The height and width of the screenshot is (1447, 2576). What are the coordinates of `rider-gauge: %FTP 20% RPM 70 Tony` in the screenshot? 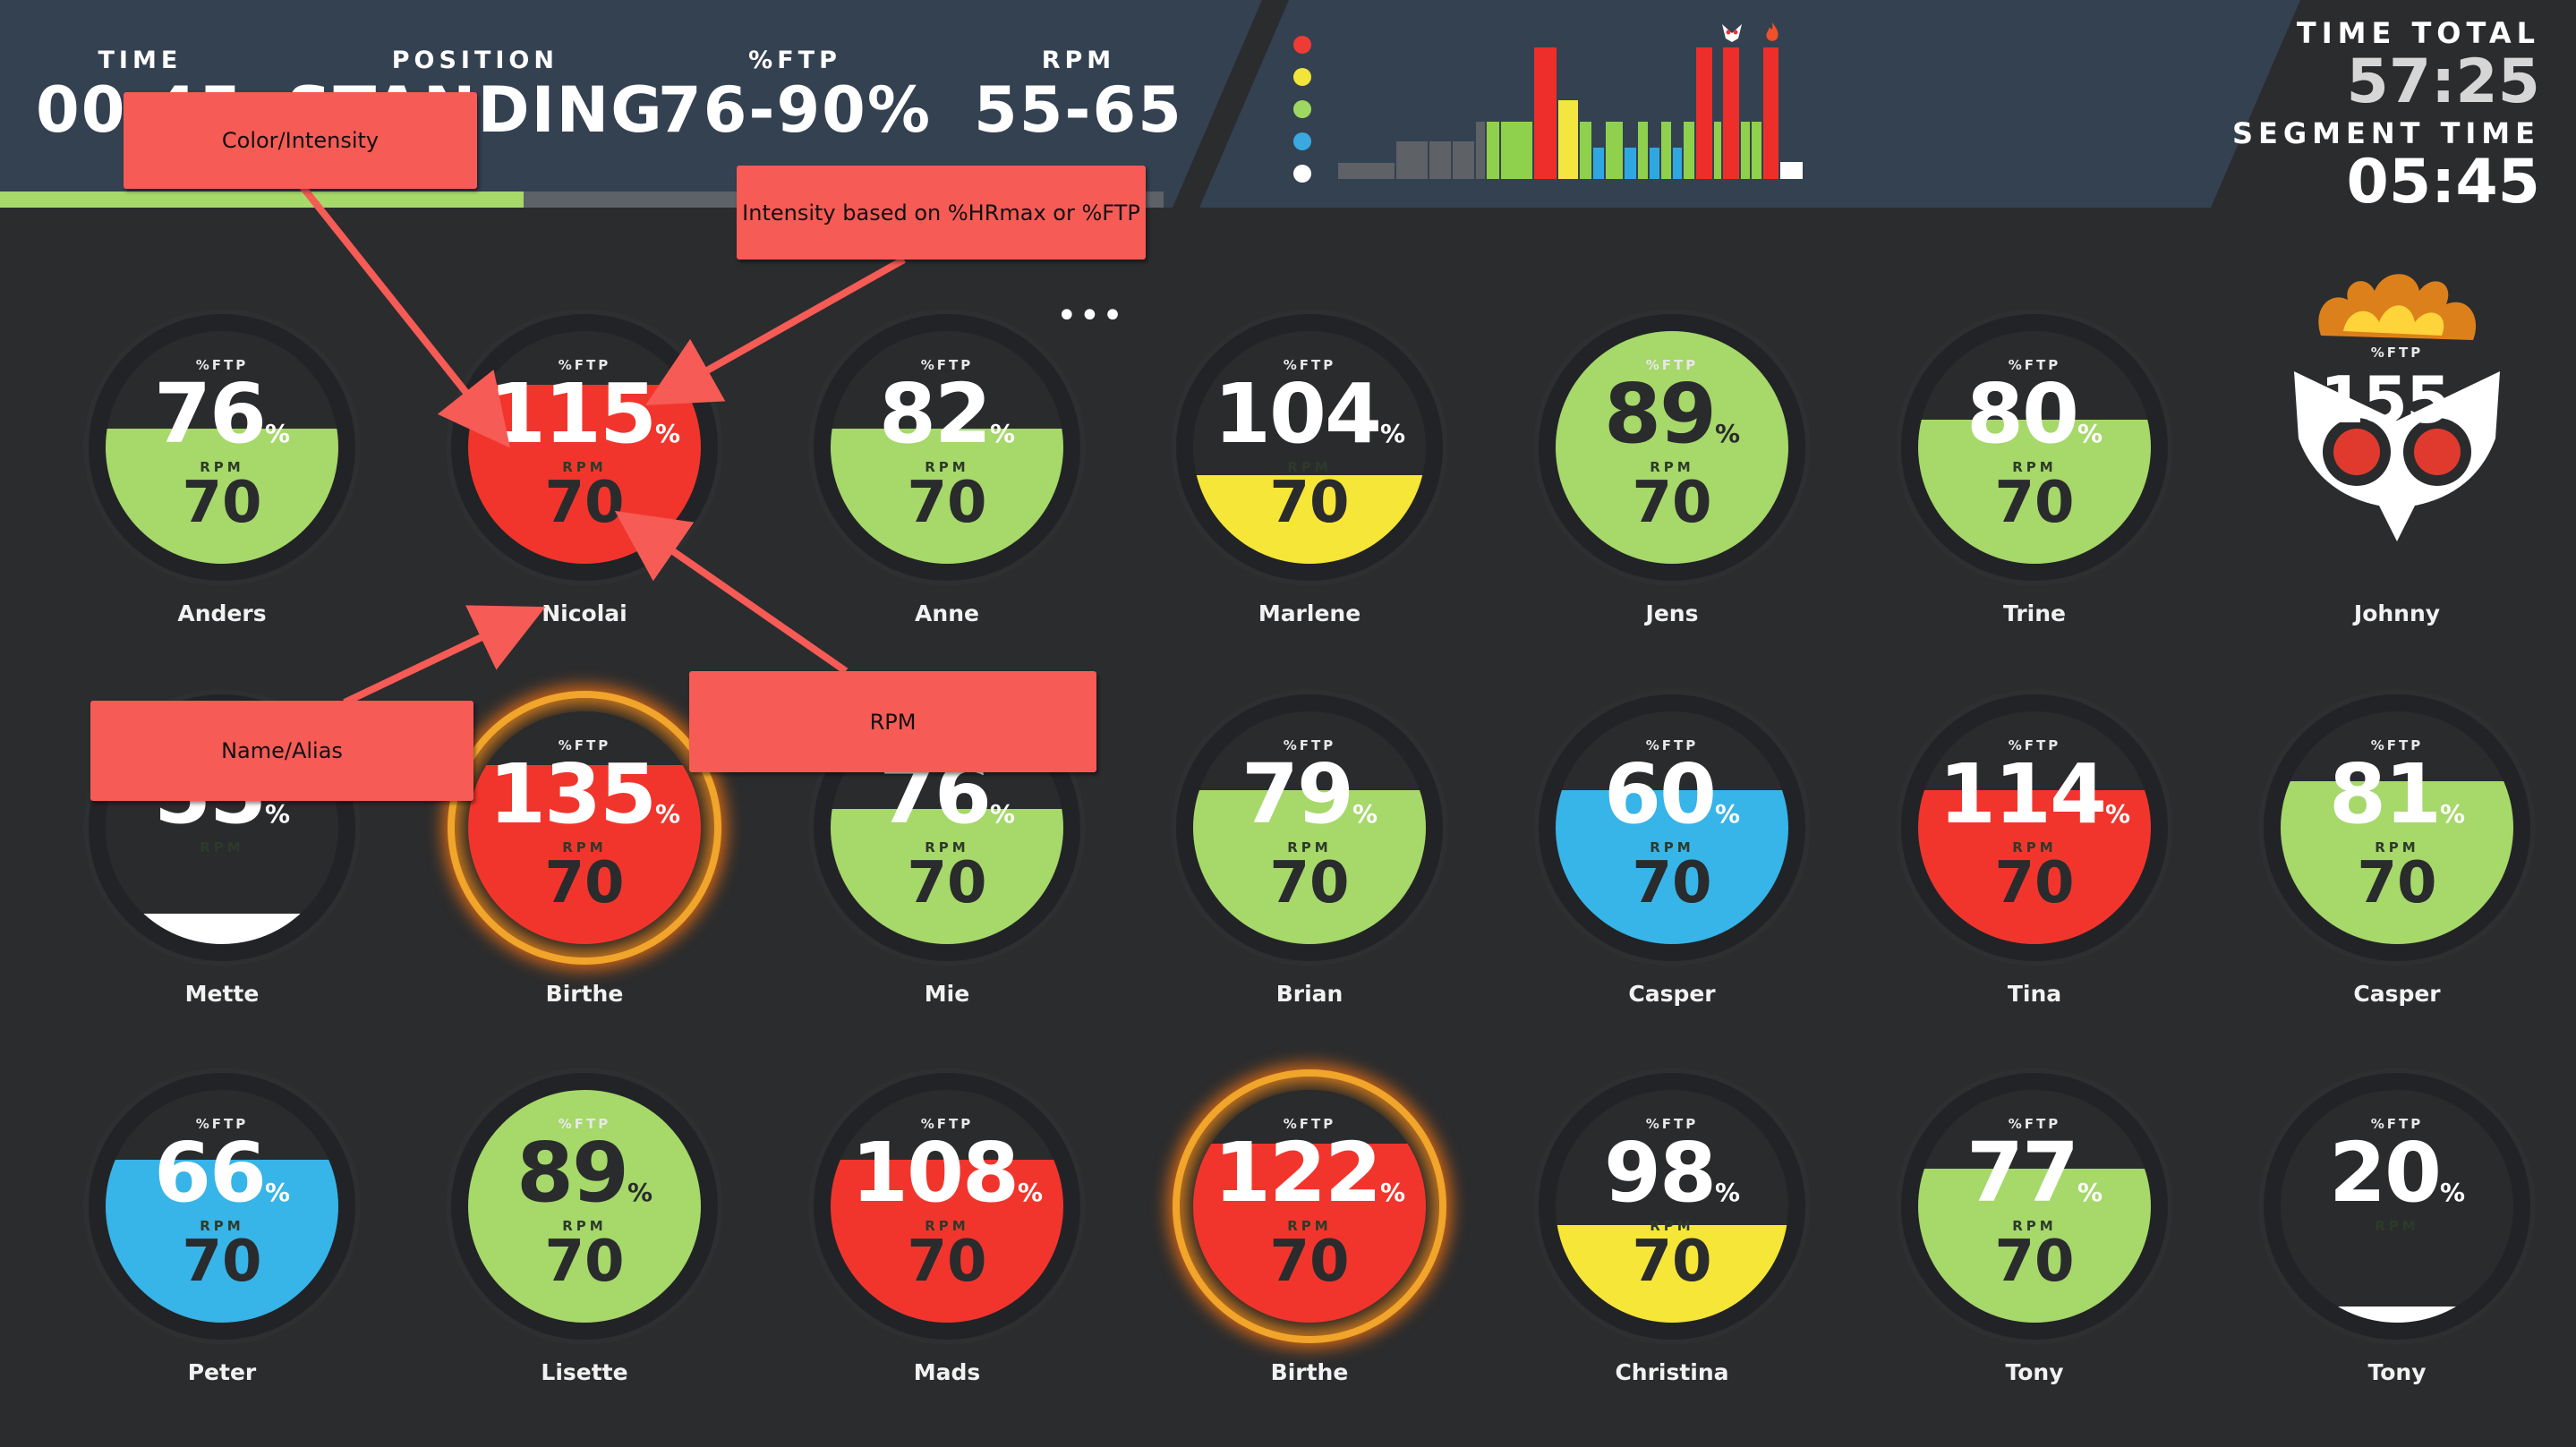 It's located at (2397, 1242).